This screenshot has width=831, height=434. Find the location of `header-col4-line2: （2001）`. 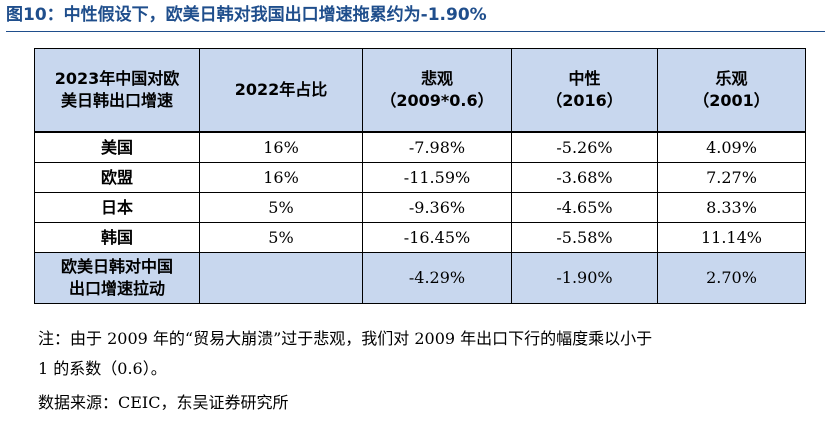

header-col4-line2: （2001） is located at coordinates (731, 100).